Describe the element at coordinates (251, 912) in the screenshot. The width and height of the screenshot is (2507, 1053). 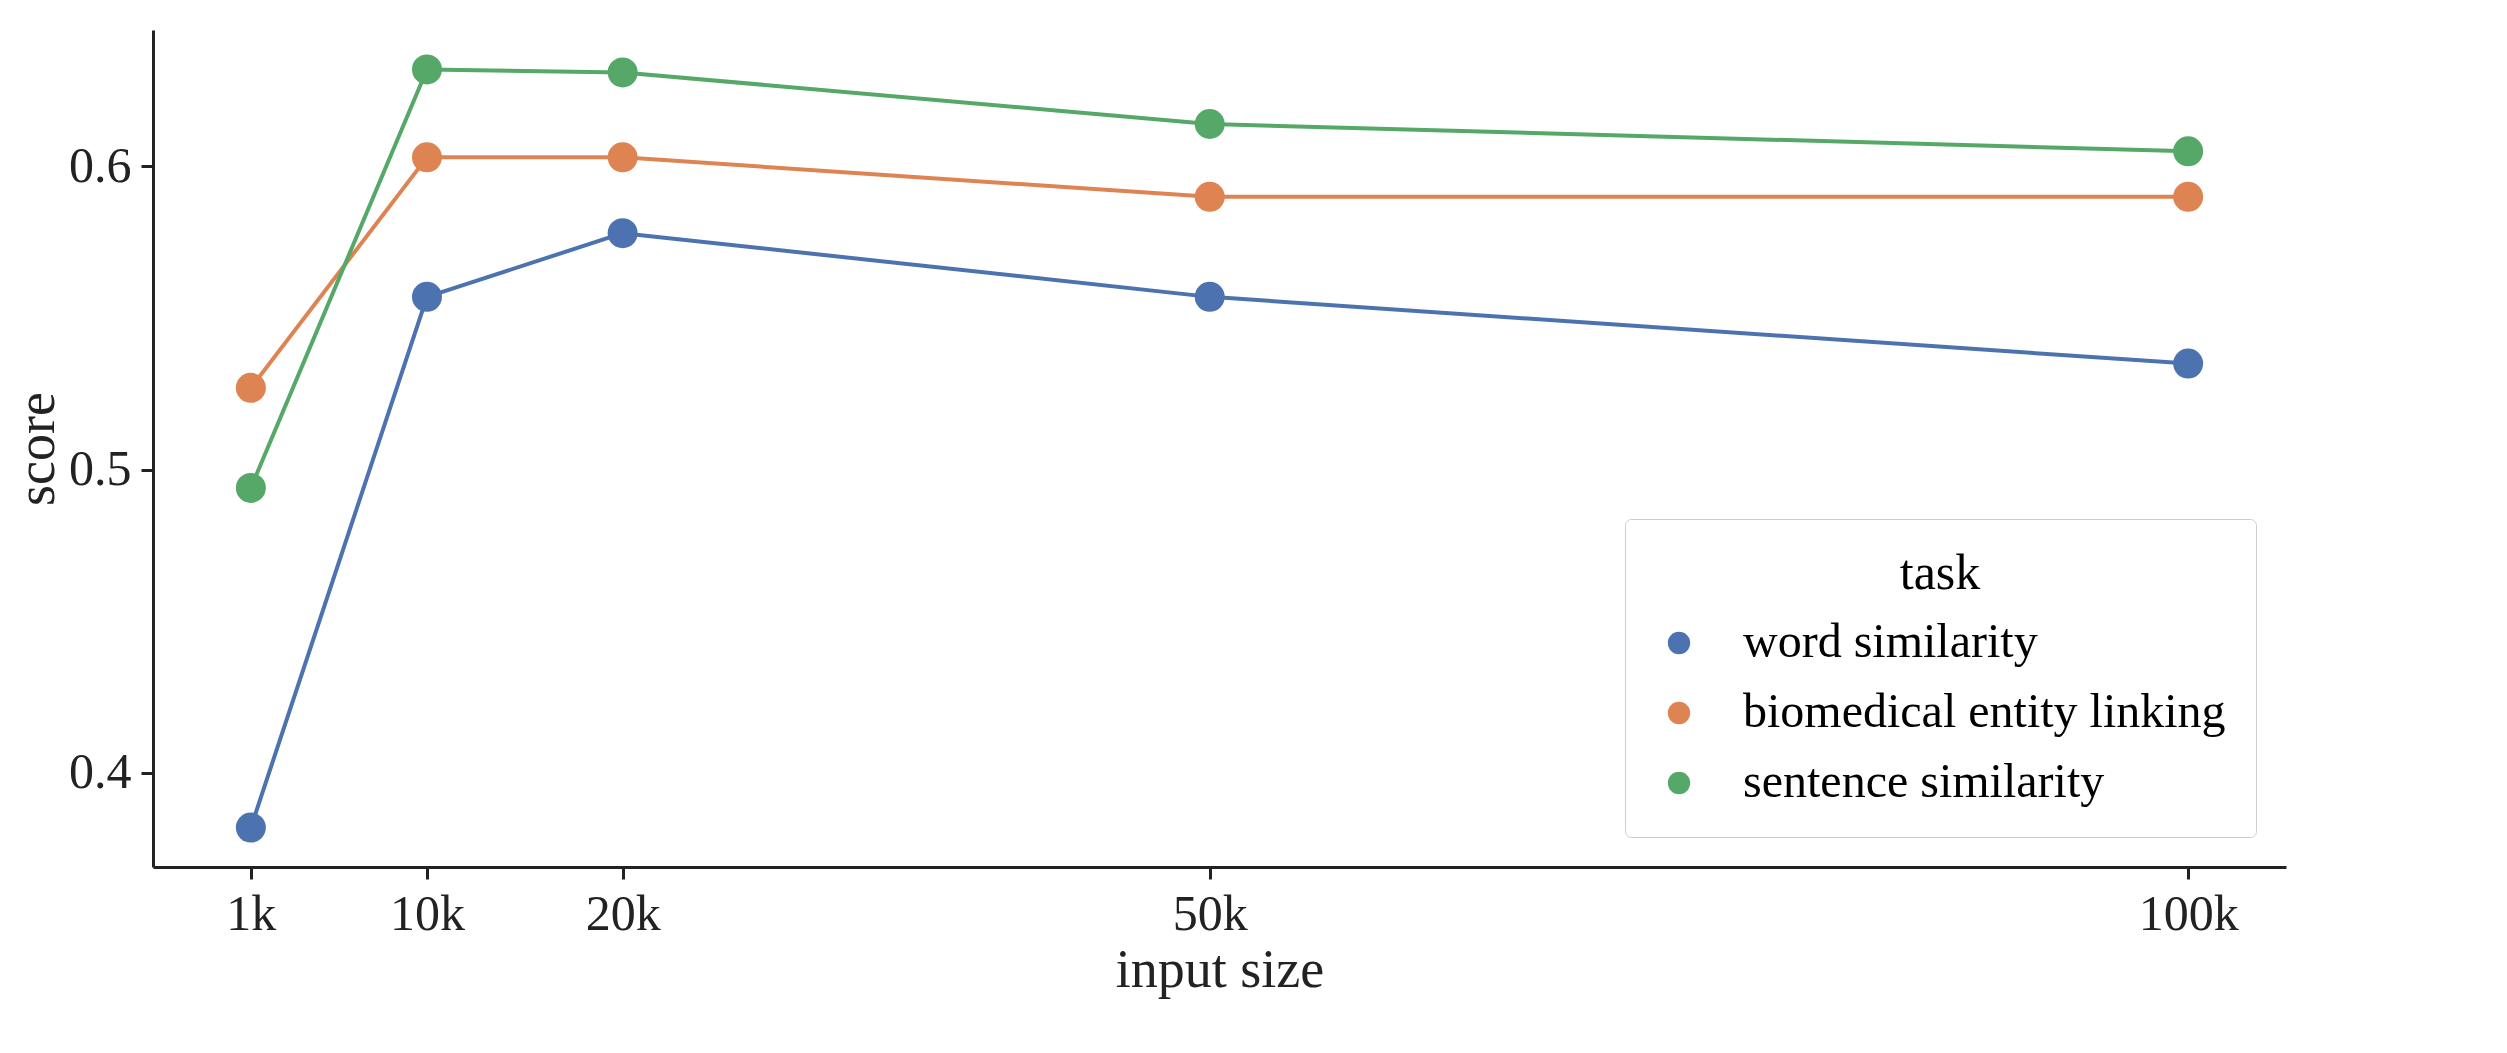
I see `x-tick-label: 1k` at that location.